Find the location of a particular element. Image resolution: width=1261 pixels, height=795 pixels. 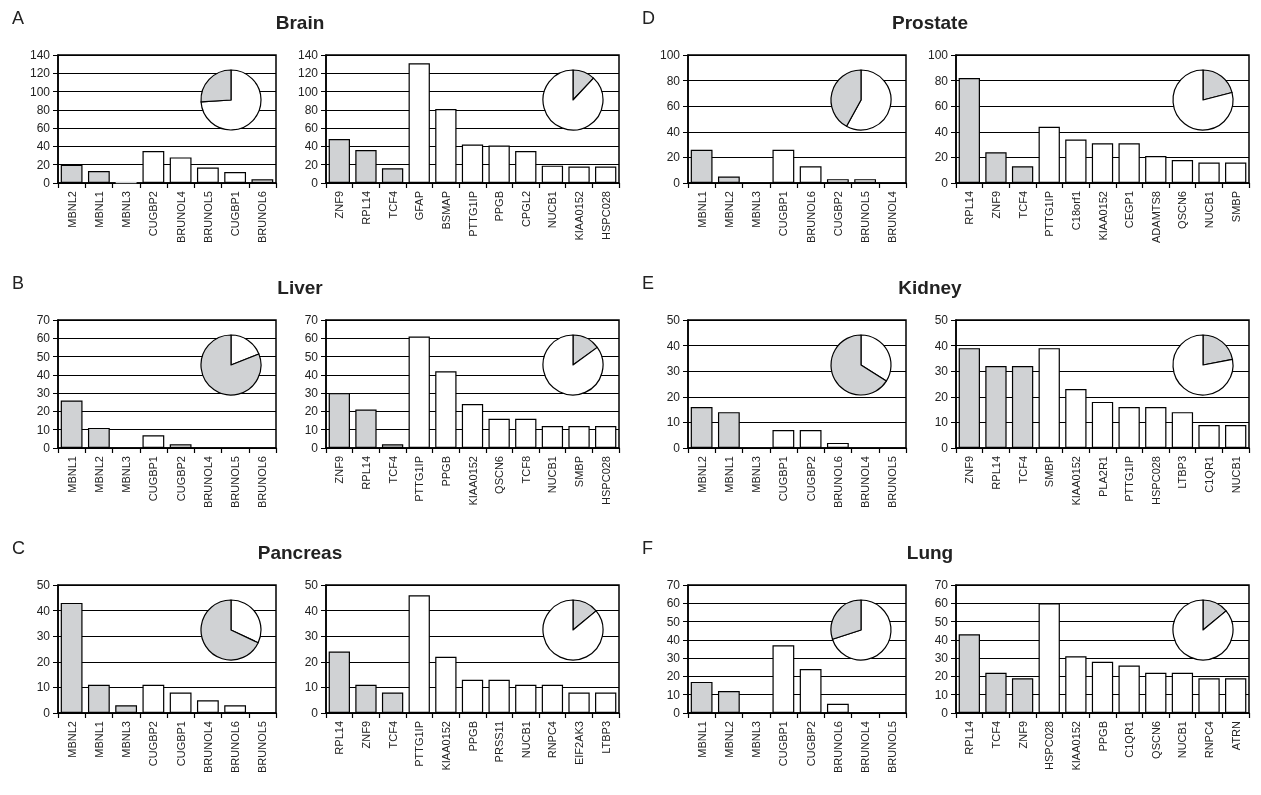

x-tick-label: LTBP3 is located at coordinates (605, 737).